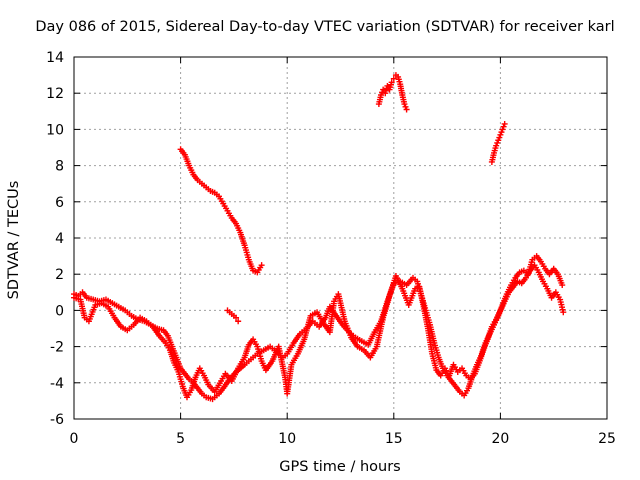 The image size is (640, 480). Describe the element at coordinates (287, 439) in the screenshot. I see `x-tick-label: 10` at that location.